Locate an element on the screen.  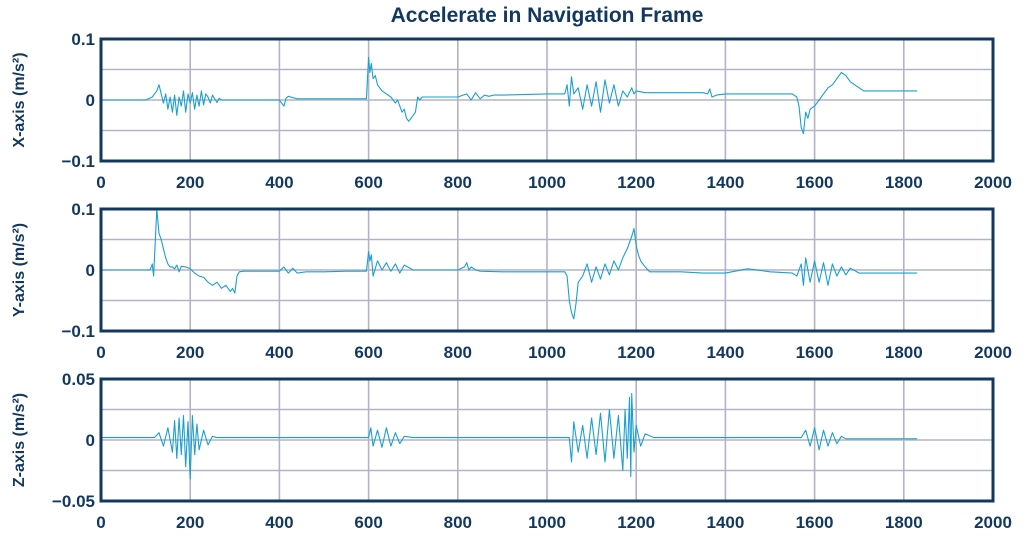
y-axis-label: X-axis (m/s²) is located at coordinates (19, 99).